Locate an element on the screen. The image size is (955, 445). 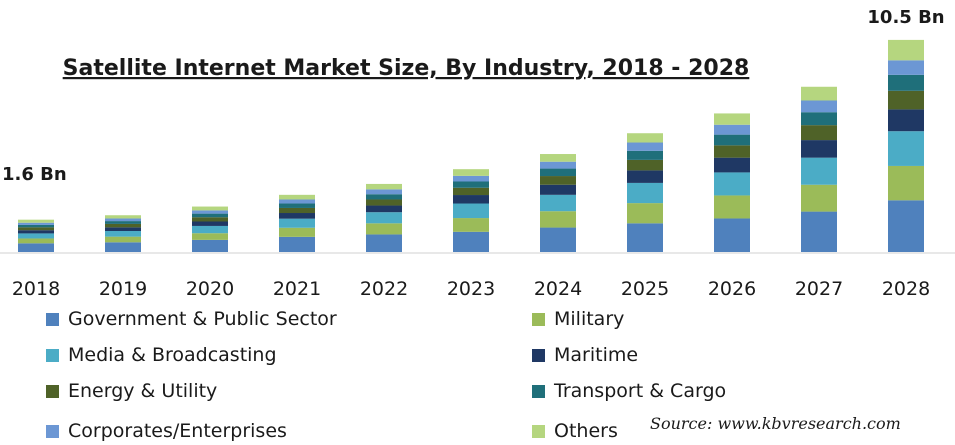
legend-item: Corporates/Enterprises is located at coordinates (166, 431).